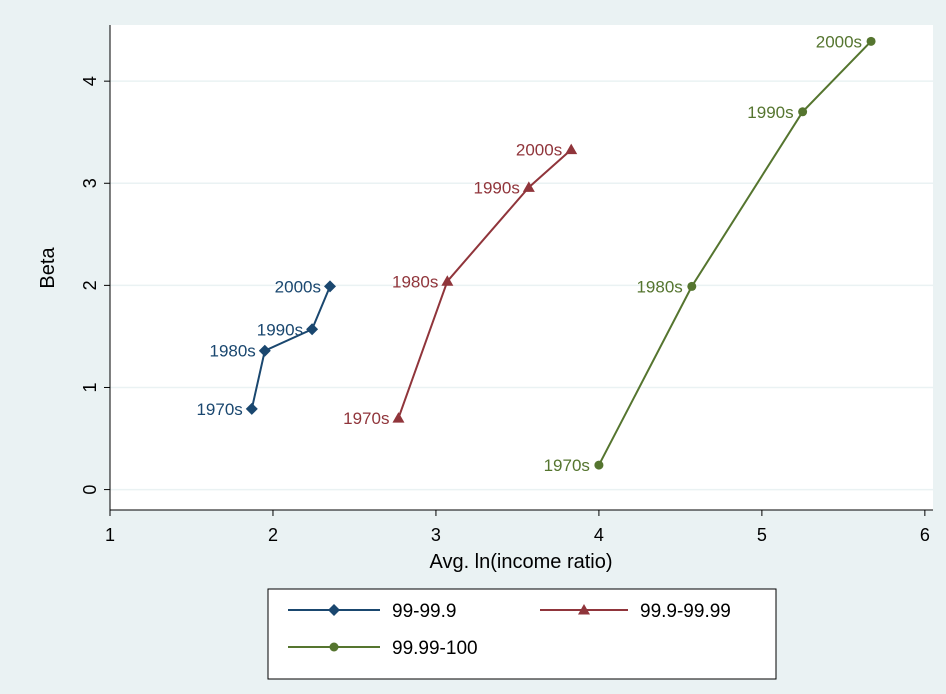 Image resolution: width=946 pixels, height=694 pixels. What do you see at coordinates (424, 611) in the screenshot?
I see `legend-label: 99-99.9` at bounding box center [424, 611].